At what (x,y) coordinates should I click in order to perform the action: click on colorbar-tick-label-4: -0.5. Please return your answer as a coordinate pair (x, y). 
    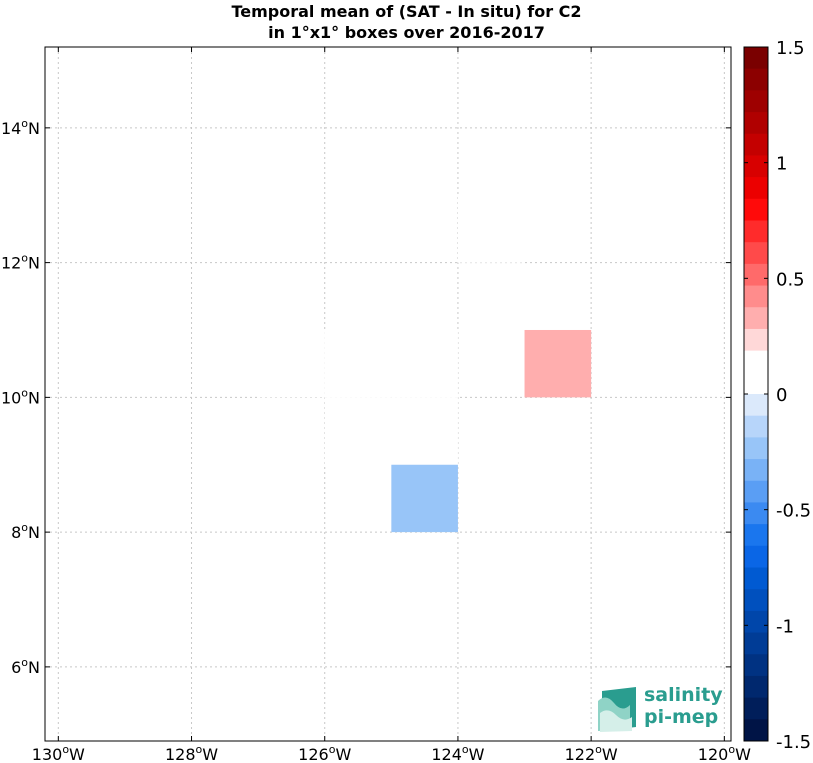
    Looking at the image, I should click on (793, 511).